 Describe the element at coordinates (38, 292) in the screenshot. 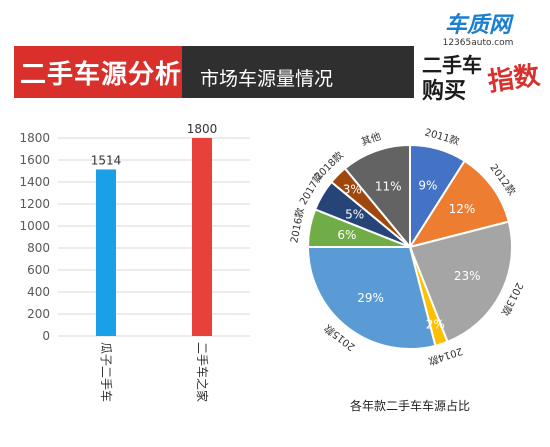

I see `y-tick-label: 400` at that location.